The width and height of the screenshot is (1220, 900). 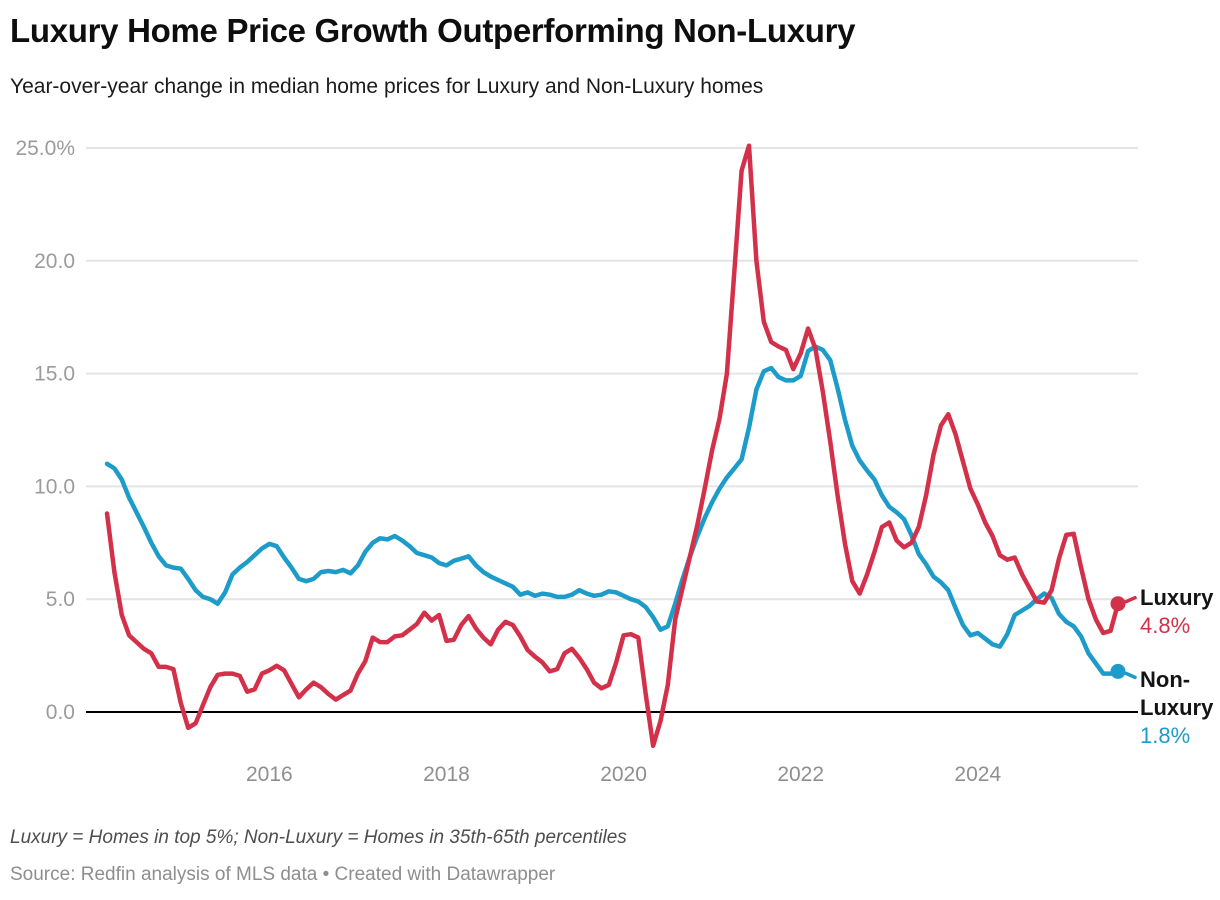 I want to click on luxury-series-name: Luxury, so click(x=1177, y=597).